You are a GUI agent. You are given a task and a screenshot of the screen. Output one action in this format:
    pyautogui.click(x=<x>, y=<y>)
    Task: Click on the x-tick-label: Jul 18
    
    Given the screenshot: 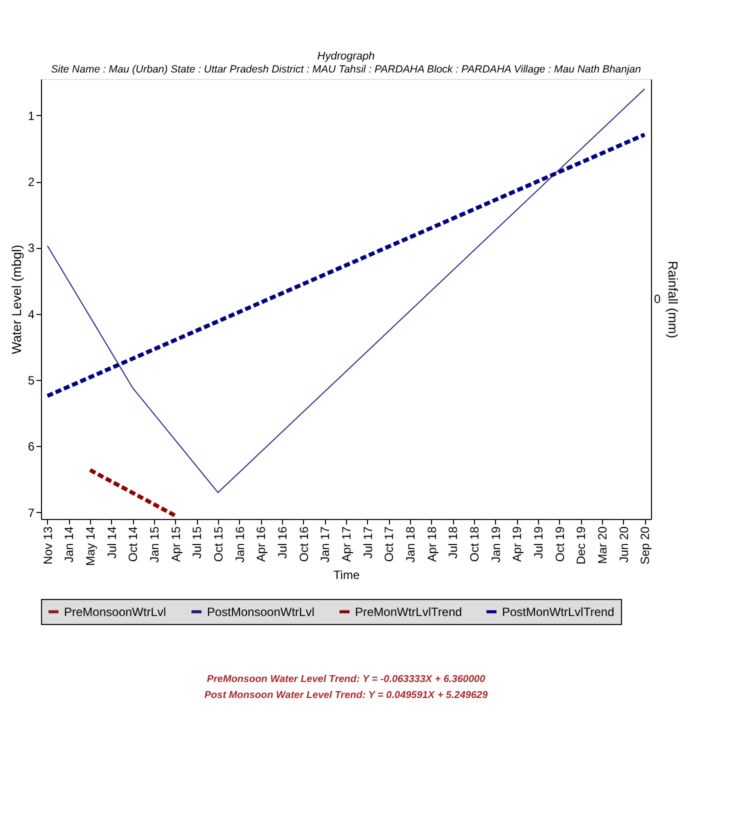 What is the action you would take?
    pyautogui.click(x=453, y=542)
    